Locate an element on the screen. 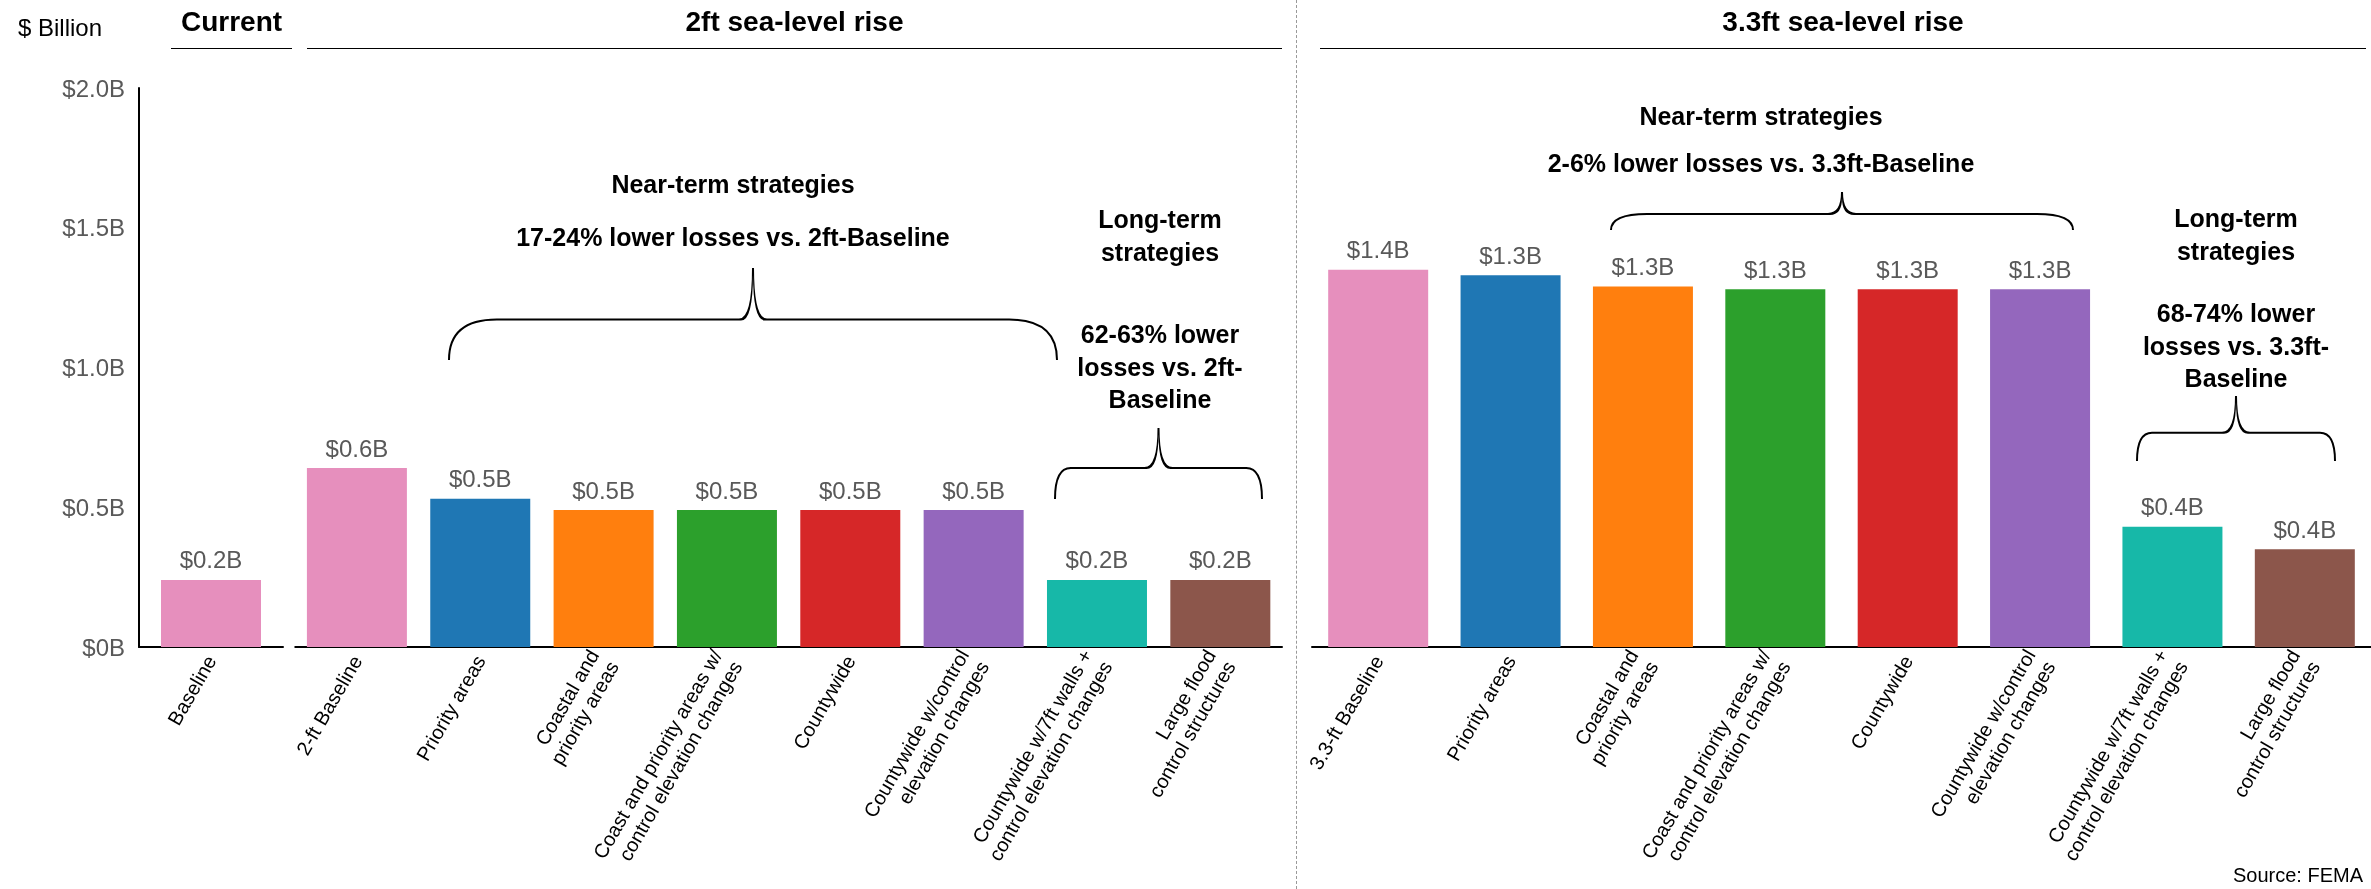  y-tick-label: $2.0B is located at coordinates (93, 88).